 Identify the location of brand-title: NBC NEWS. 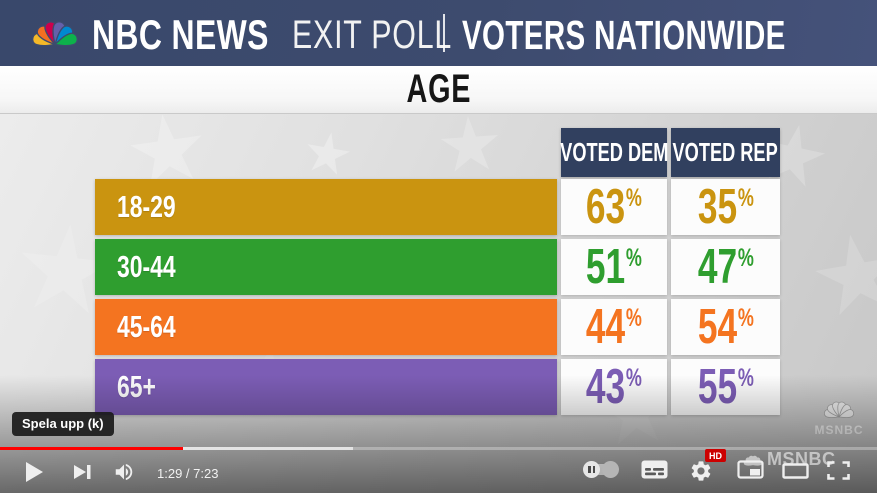
(180, 34).